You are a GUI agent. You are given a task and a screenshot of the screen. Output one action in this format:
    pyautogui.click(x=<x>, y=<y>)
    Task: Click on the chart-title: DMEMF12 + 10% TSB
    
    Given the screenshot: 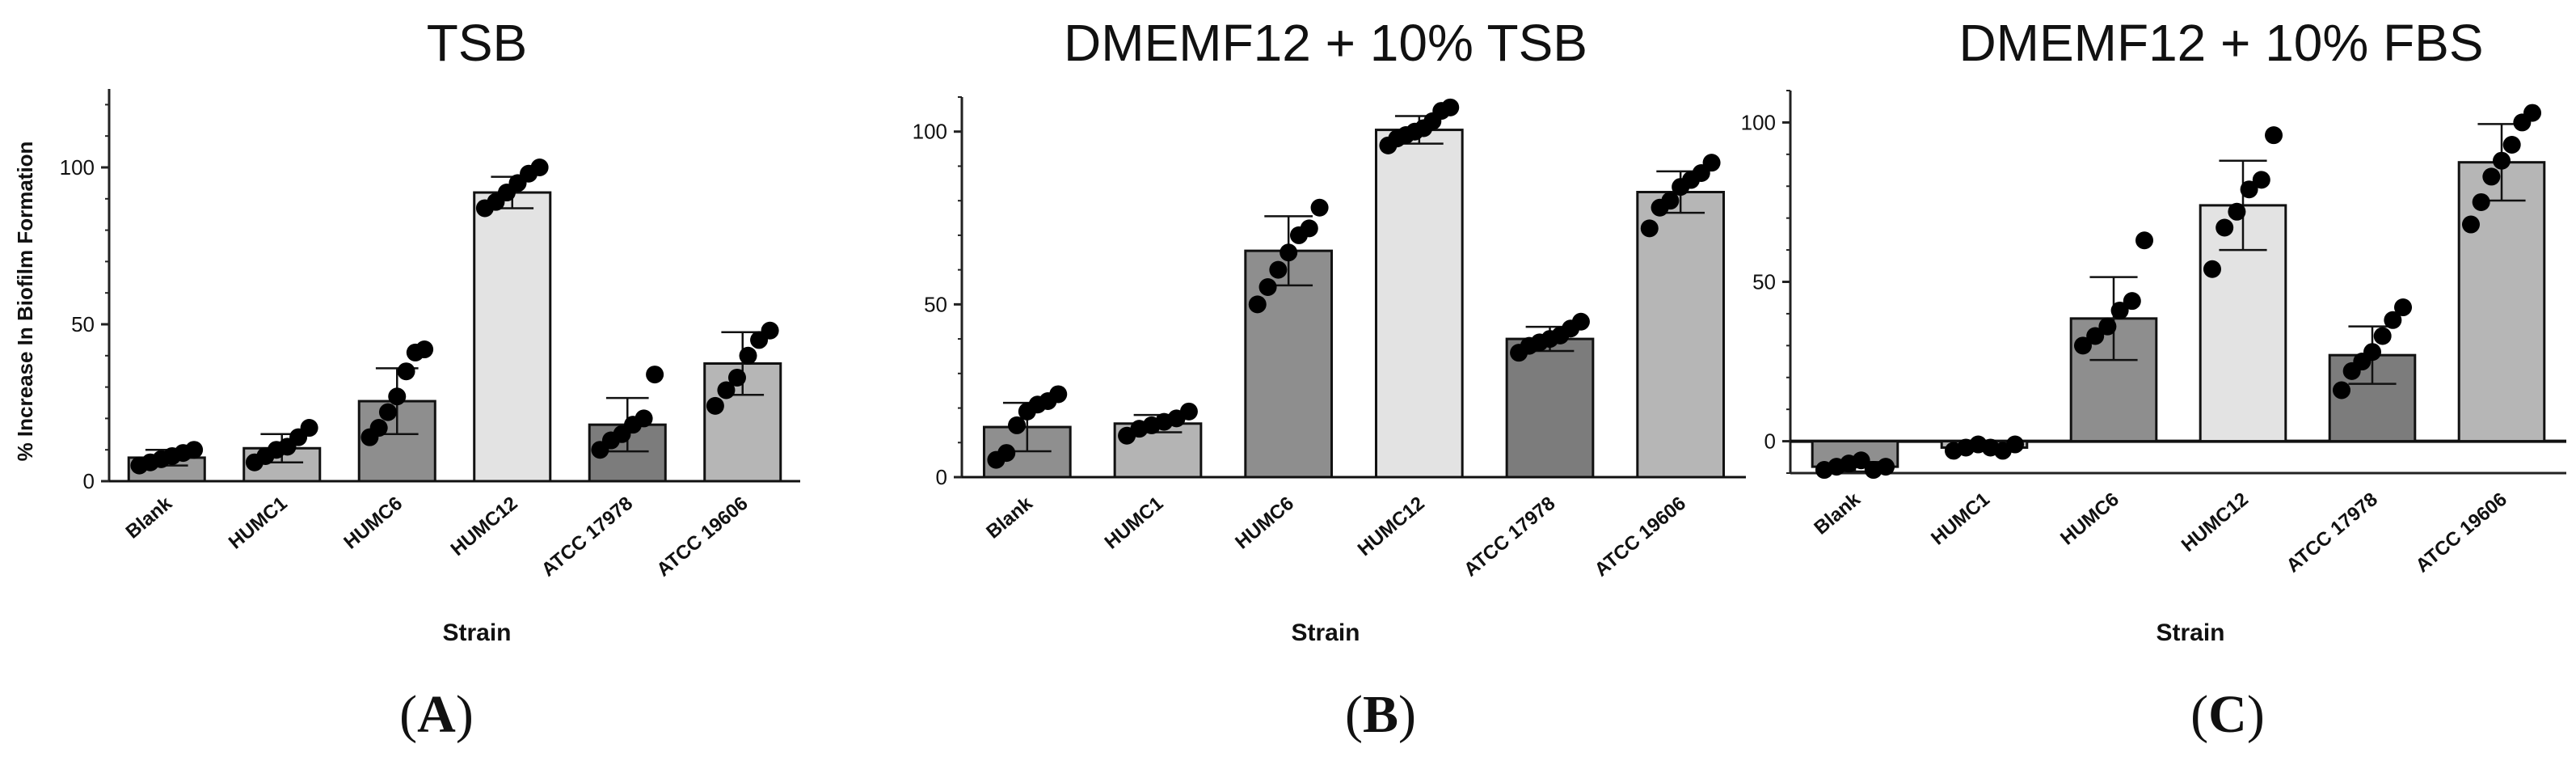 What is the action you would take?
    pyautogui.click(x=1326, y=43)
    